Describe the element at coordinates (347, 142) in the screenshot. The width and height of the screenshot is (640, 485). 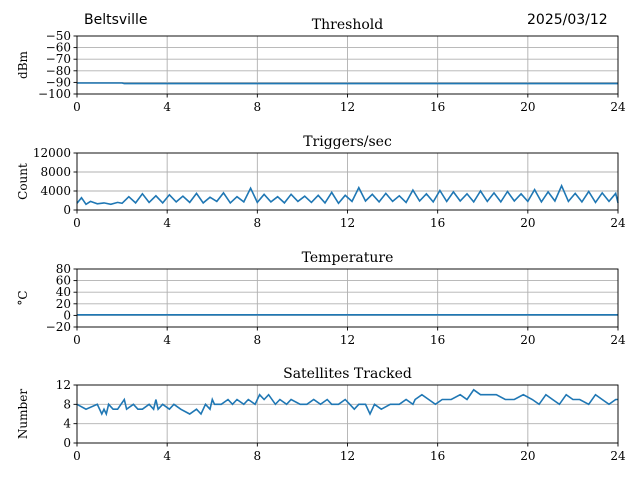
I see `chart-title: Triggers/sec` at that location.